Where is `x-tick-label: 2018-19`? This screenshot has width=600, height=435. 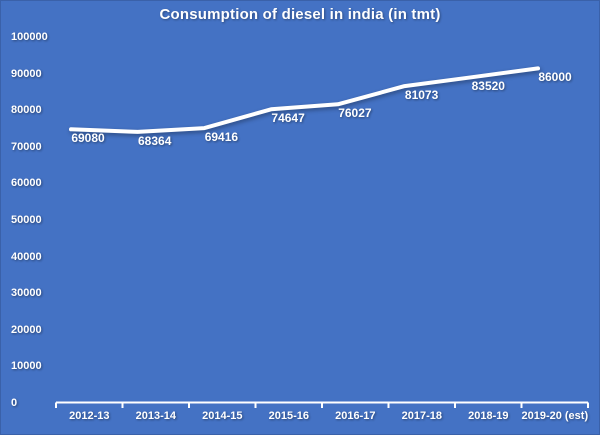 x-tick-label: 2018-19 is located at coordinates (488, 416).